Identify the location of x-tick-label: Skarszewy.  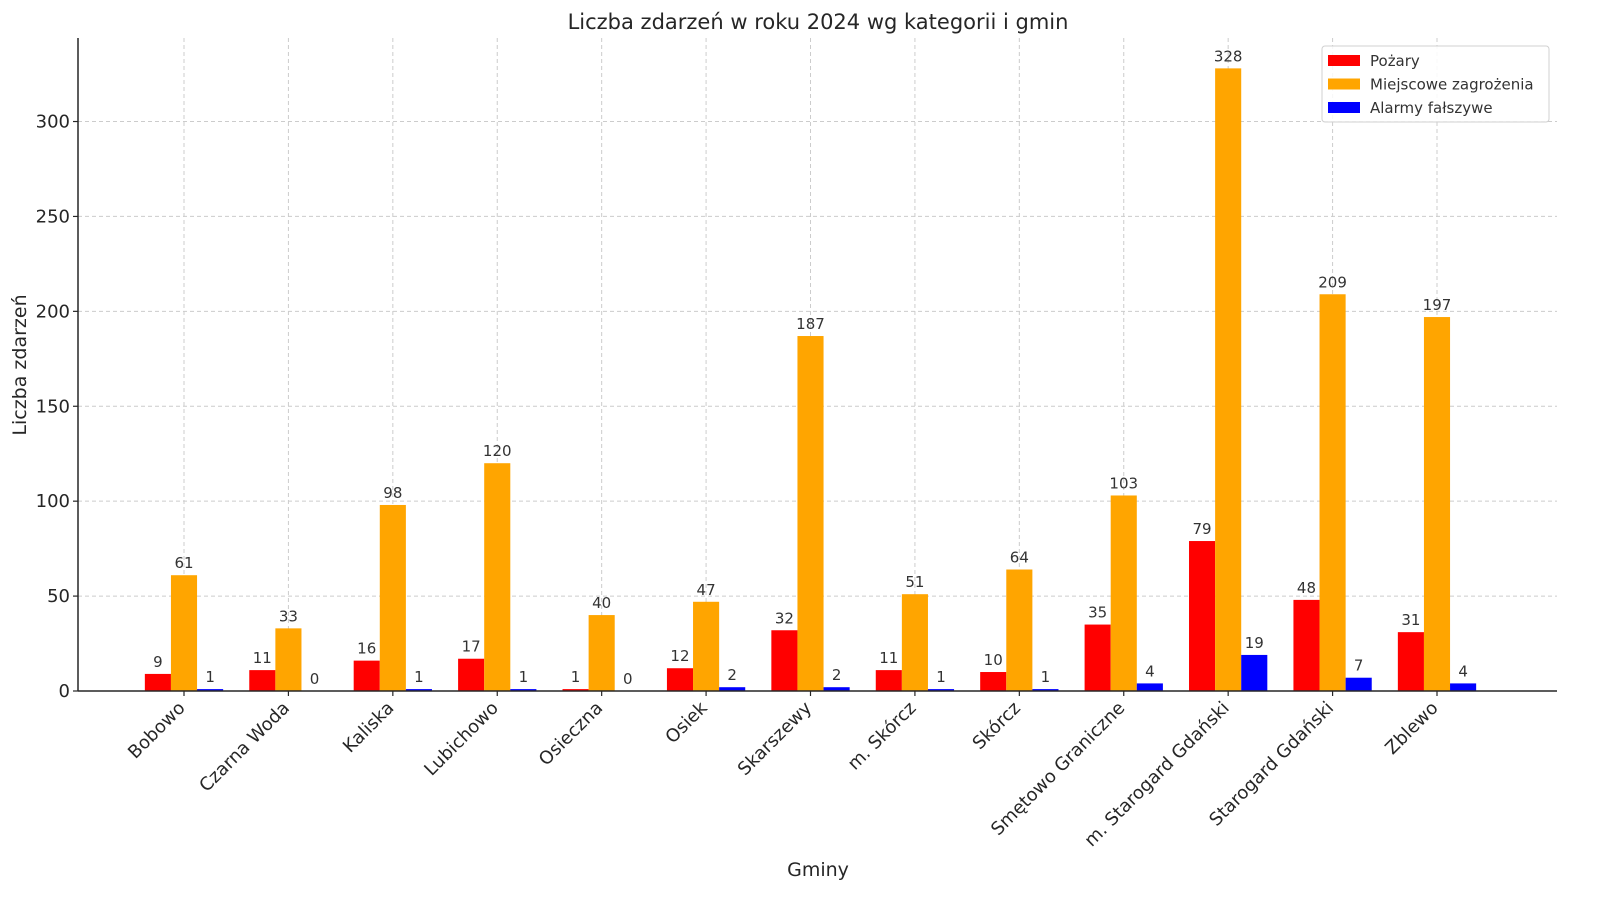
(775, 738).